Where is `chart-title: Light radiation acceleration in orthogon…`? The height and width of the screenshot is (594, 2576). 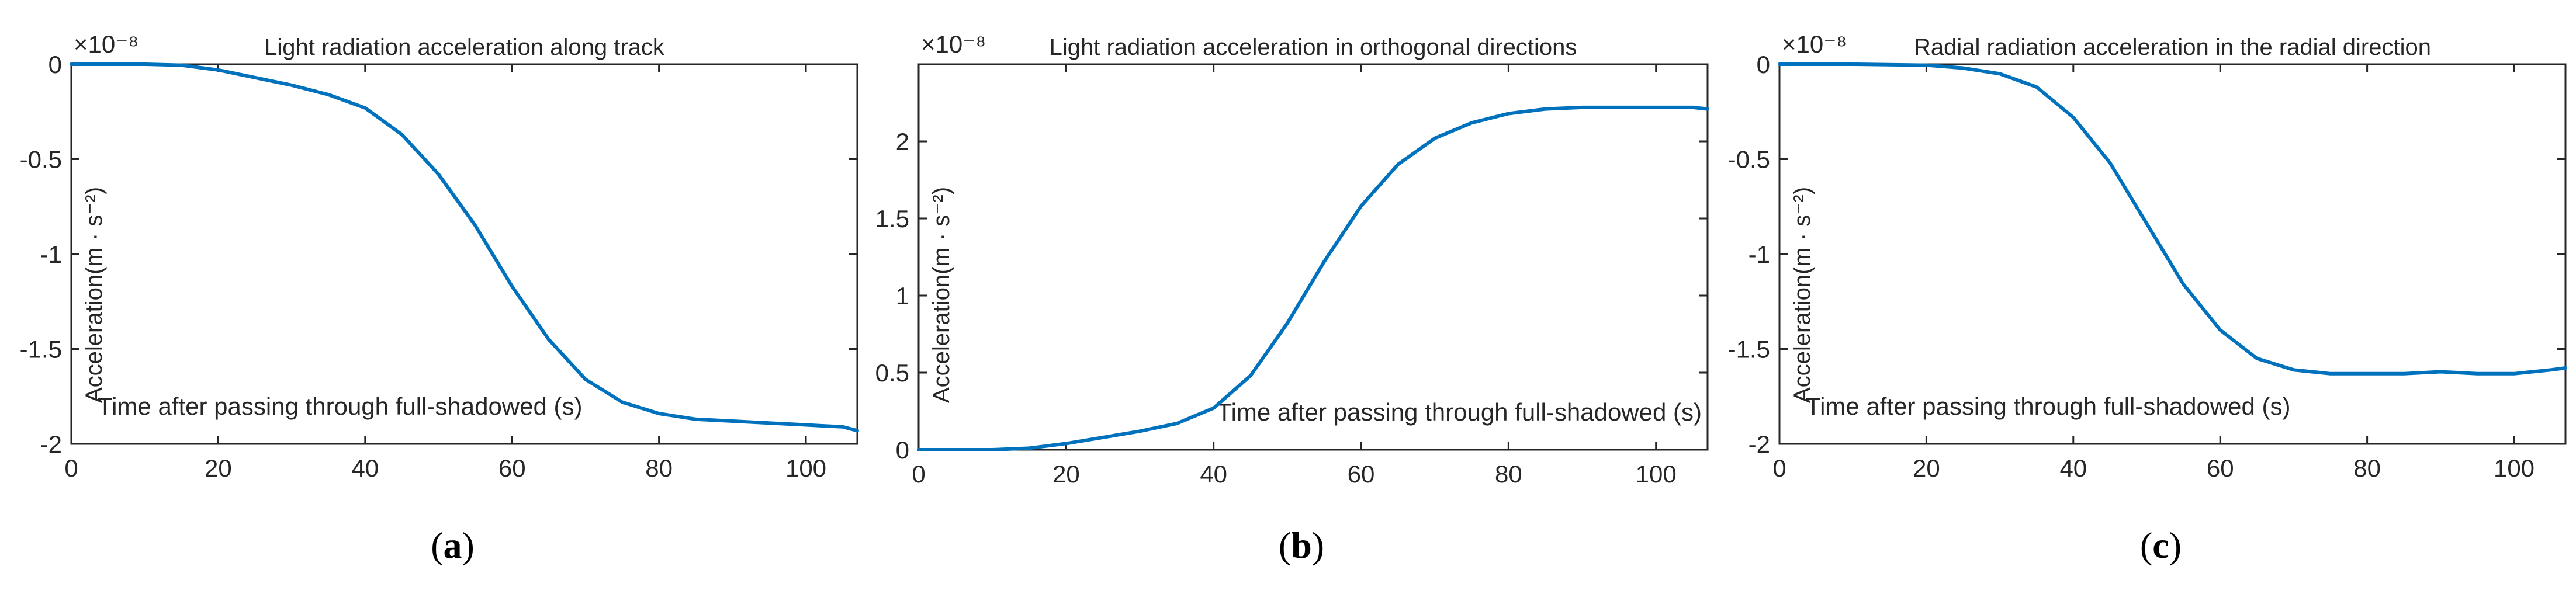 chart-title: Light radiation acceleration in orthogon… is located at coordinates (1313, 47).